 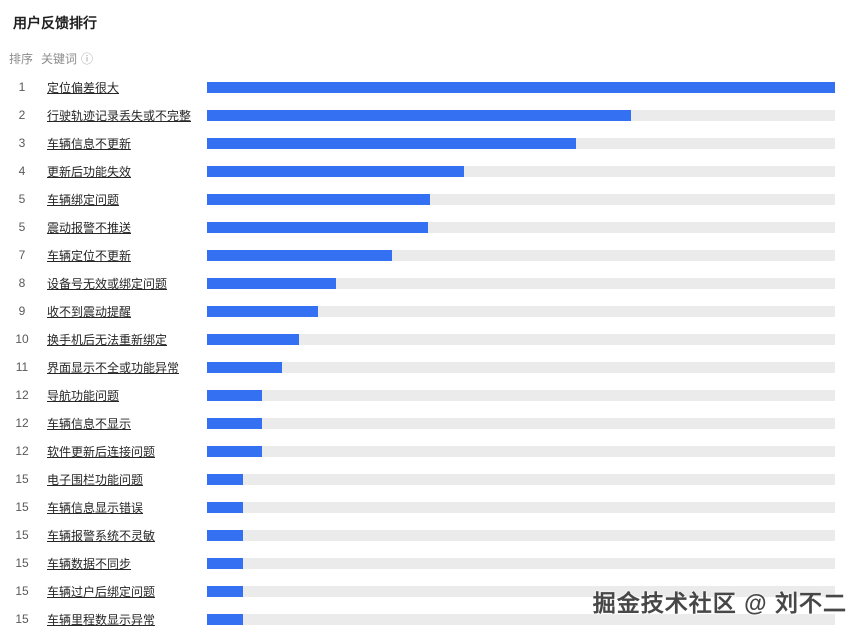 What do you see at coordinates (22, 143) in the screenshot?
I see `rank-number: 3` at bounding box center [22, 143].